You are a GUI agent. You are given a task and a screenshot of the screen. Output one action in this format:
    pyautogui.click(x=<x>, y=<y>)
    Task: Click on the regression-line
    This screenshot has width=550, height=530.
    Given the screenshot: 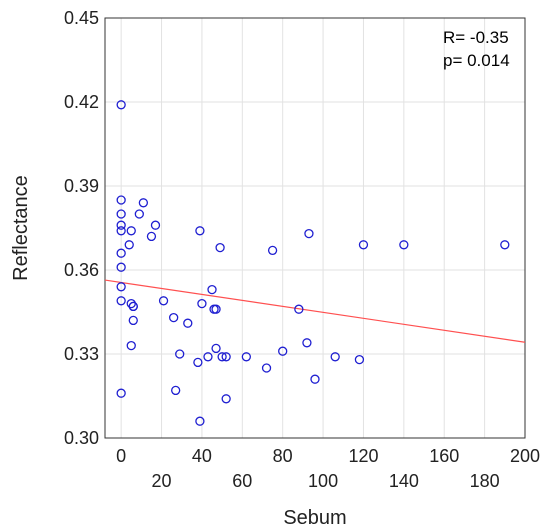 What is the action you would take?
    pyautogui.click(x=315, y=311)
    